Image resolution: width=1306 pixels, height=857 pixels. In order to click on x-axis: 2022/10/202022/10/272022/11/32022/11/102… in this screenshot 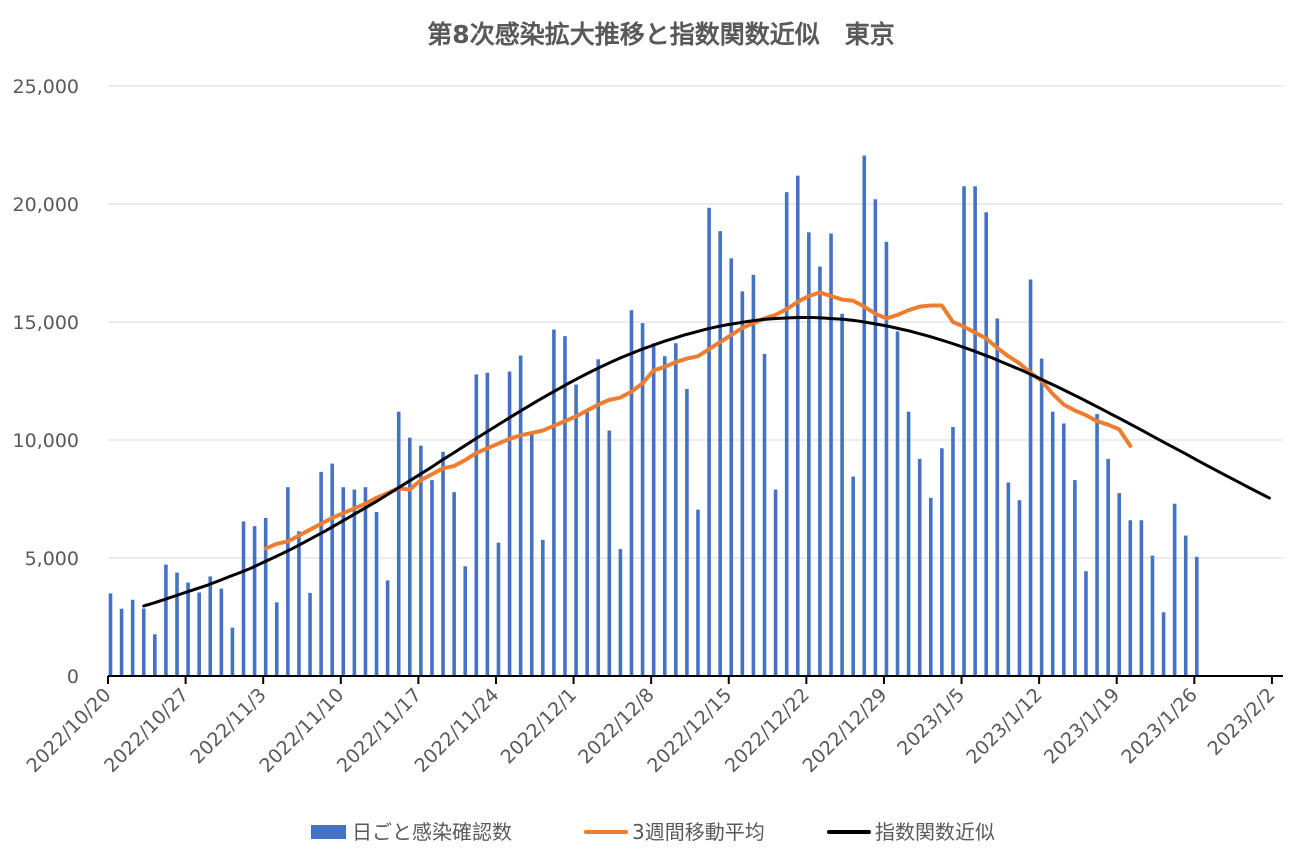, I will do `click(653, 726)`.